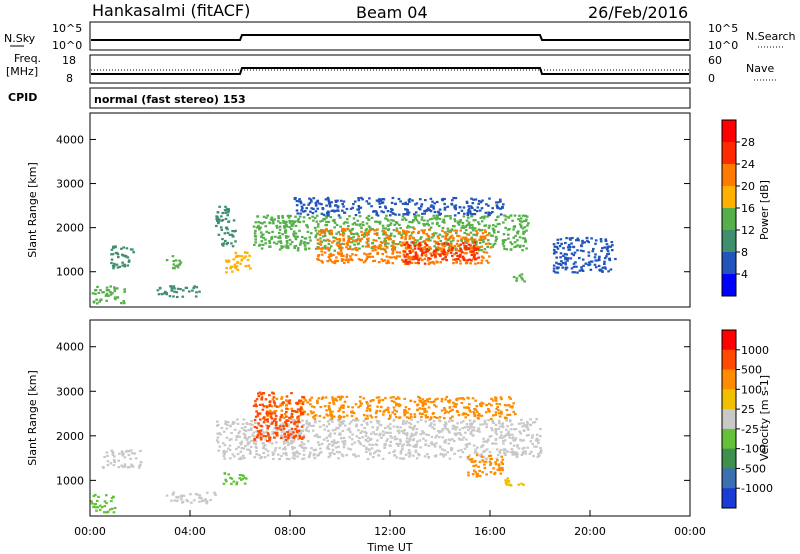 The width and height of the screenshot is (800, 554). I want to click on y-tick-label: 2000, so click(70, 436).